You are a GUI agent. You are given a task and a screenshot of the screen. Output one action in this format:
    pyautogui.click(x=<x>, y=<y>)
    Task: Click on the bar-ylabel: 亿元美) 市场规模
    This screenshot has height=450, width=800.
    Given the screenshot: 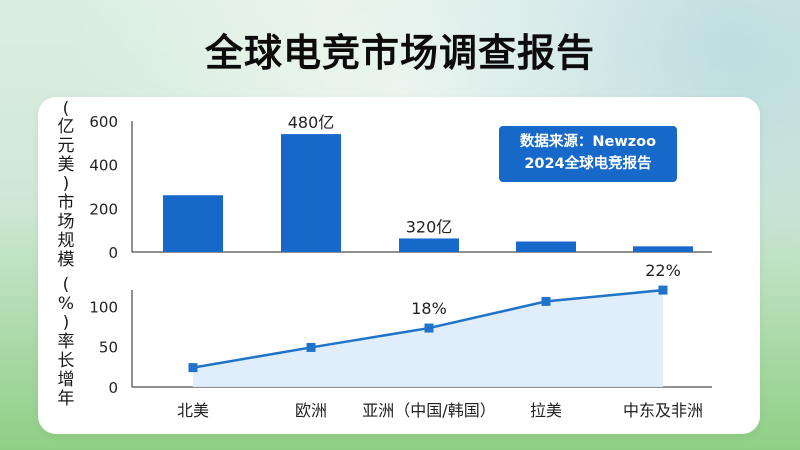 What is the action you would take?
    pyautogui.click(x=66, y=193)
    